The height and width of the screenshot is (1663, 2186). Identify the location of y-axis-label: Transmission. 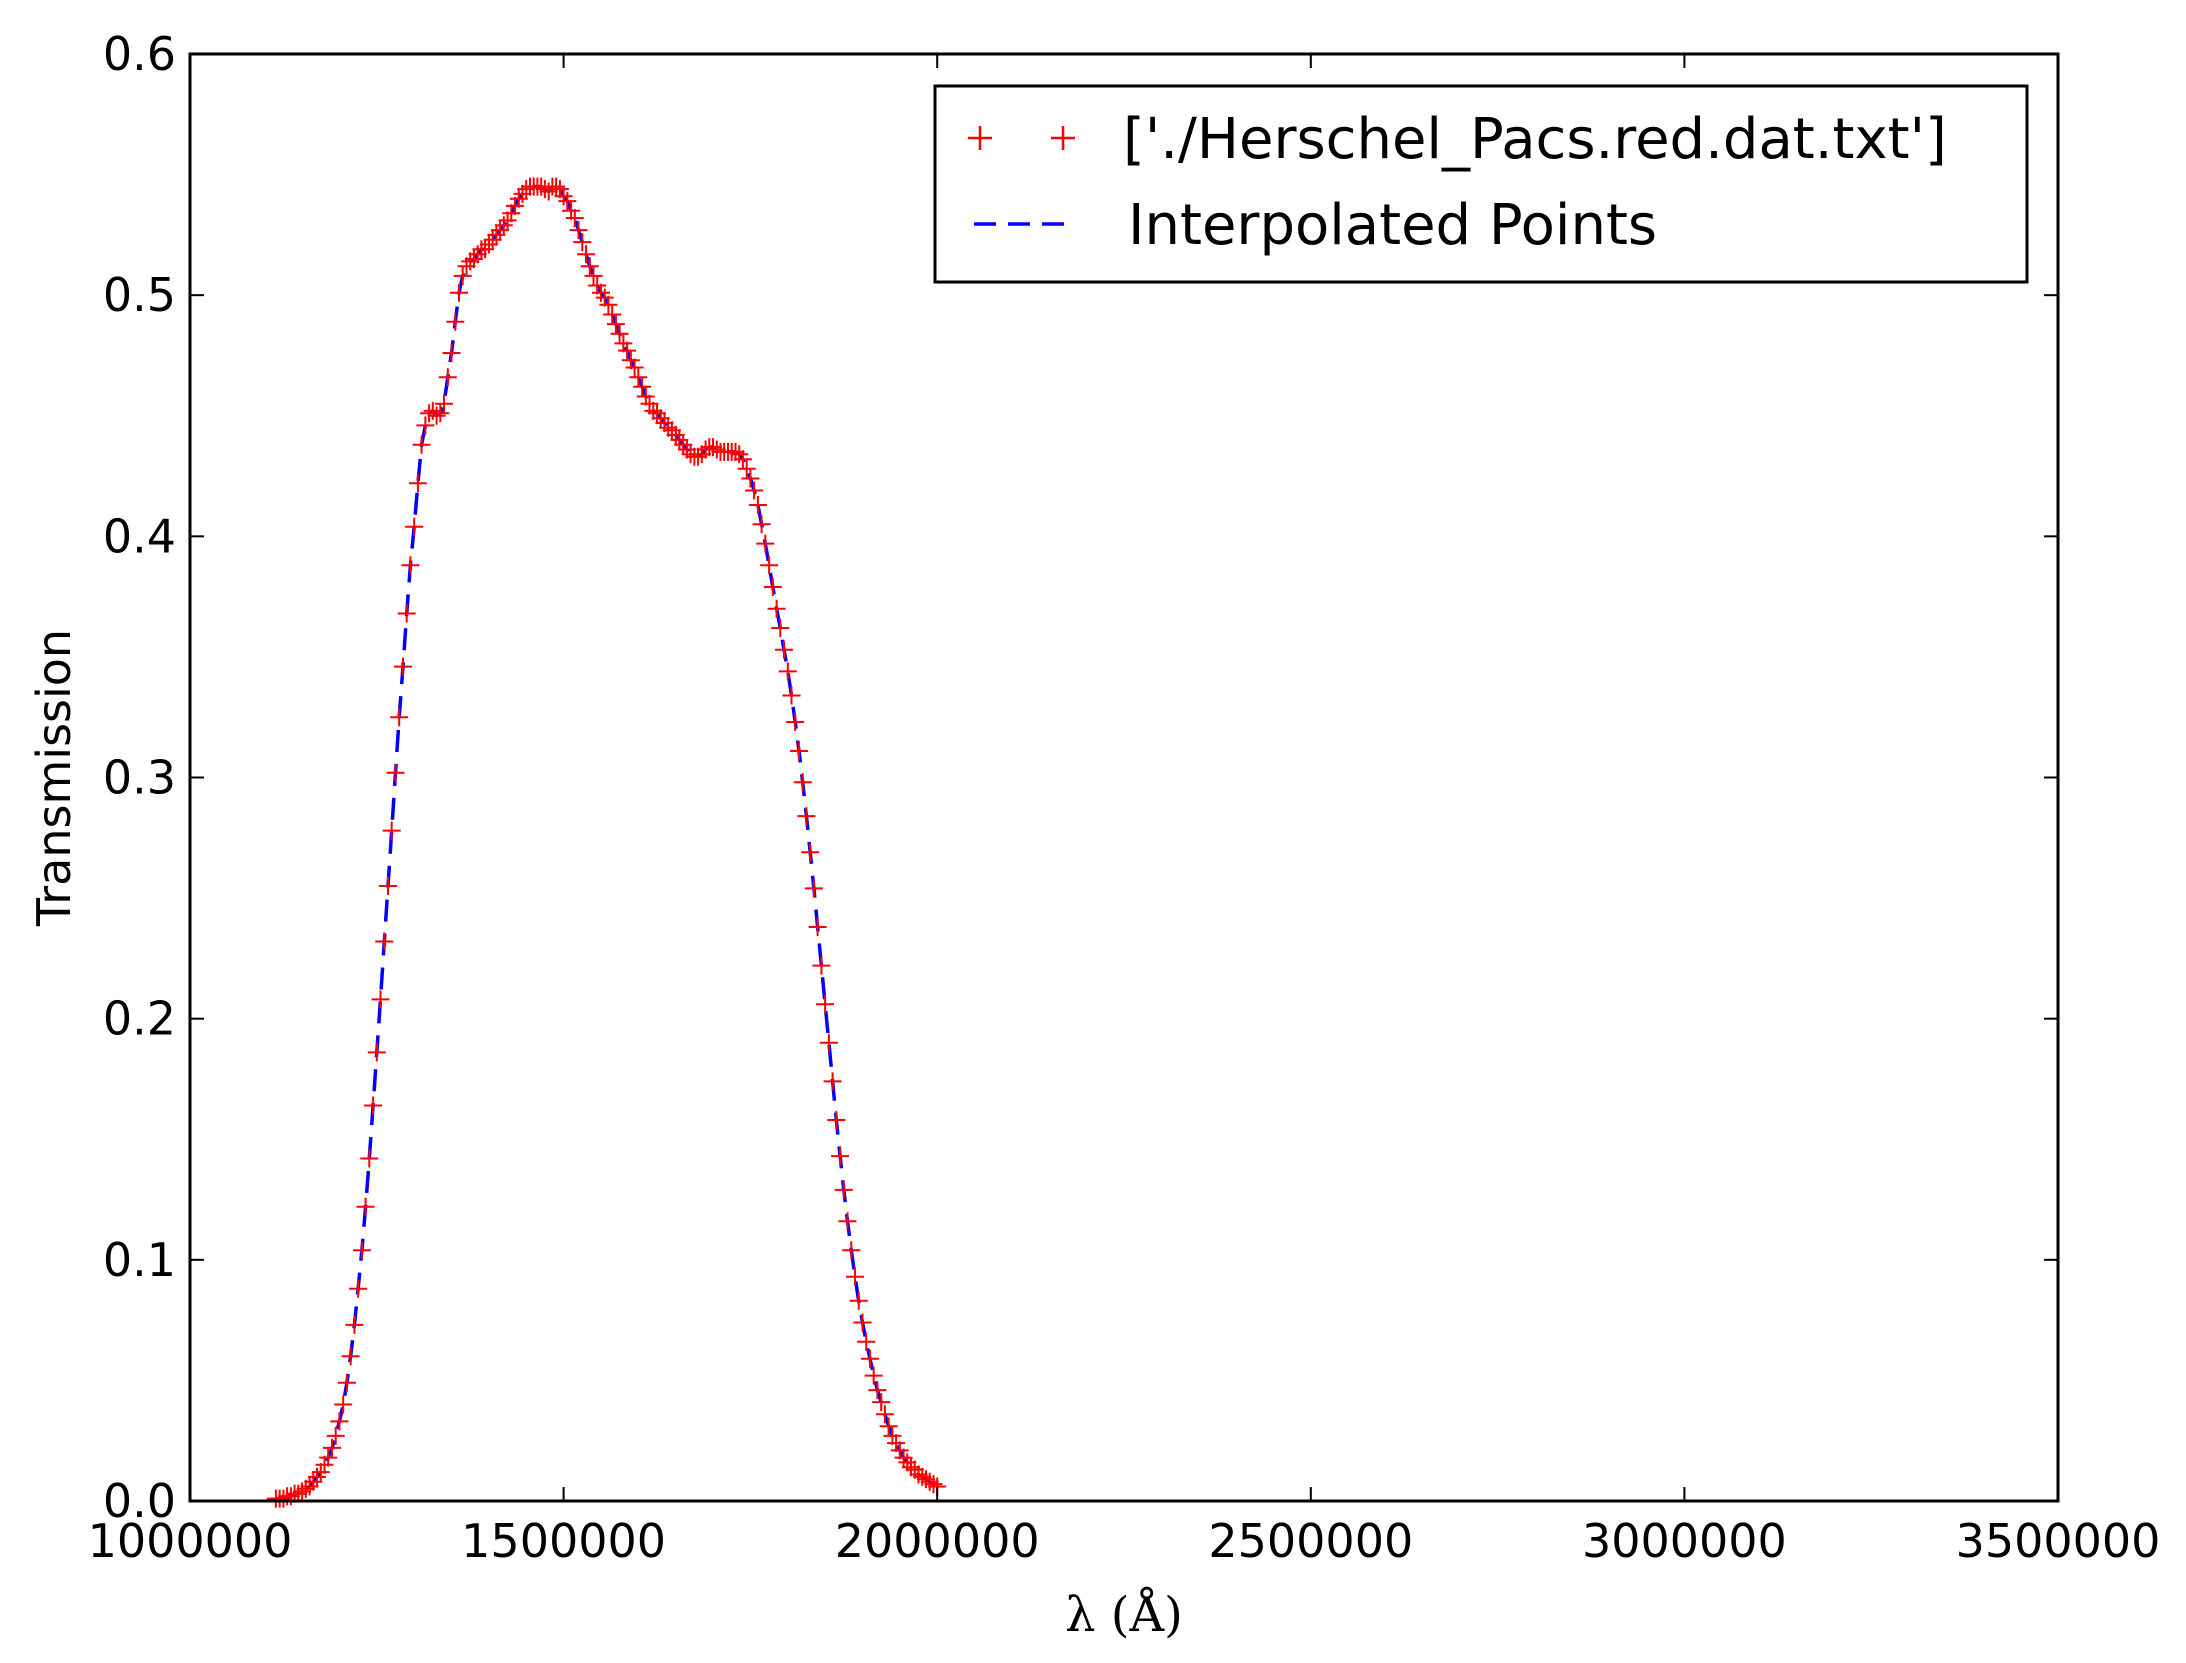
(54, 778).